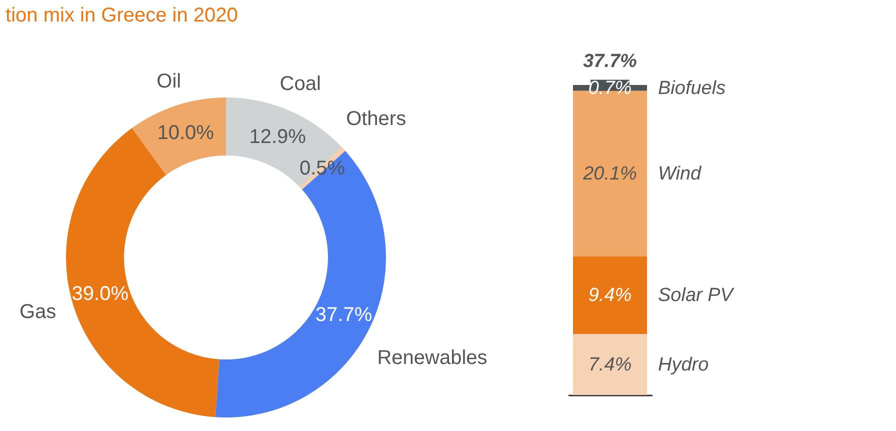 The height and width of the screenshot is (431, 896). What do you see at coordinates (37, 311) in the screenshot?
I see `slice-label: Gas` at bounding box center [37, 311].